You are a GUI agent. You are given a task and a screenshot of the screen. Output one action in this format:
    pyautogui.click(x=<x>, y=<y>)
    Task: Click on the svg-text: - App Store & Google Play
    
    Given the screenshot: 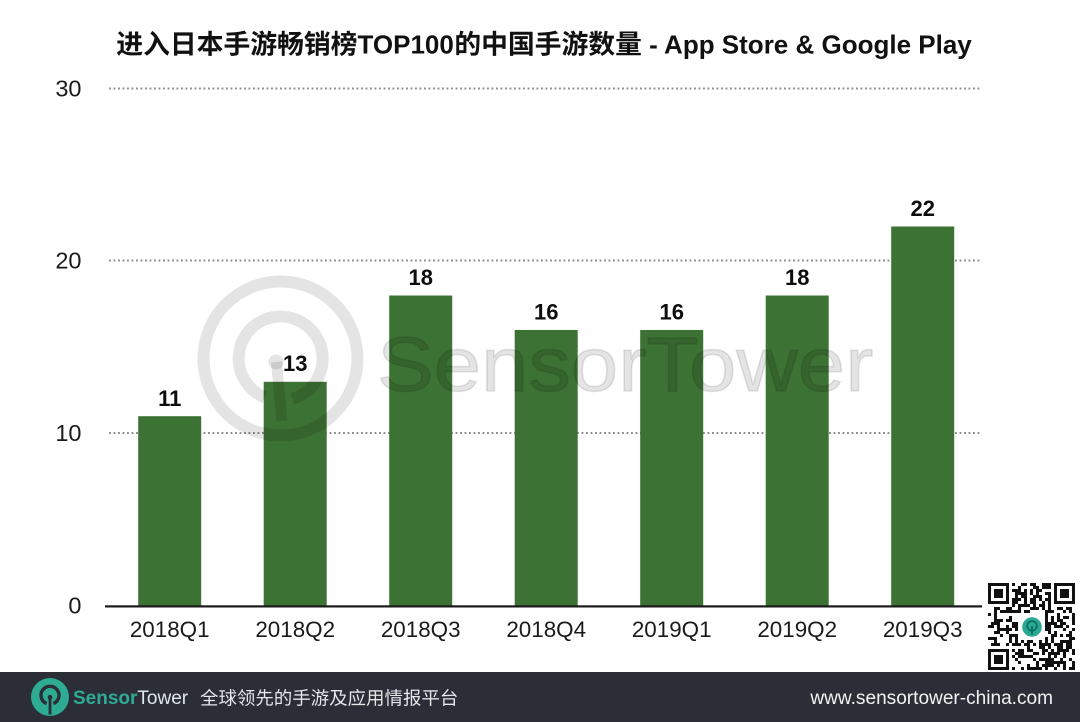 What is the action you would take?
    pyautogui.click(x=810, y=45)
    